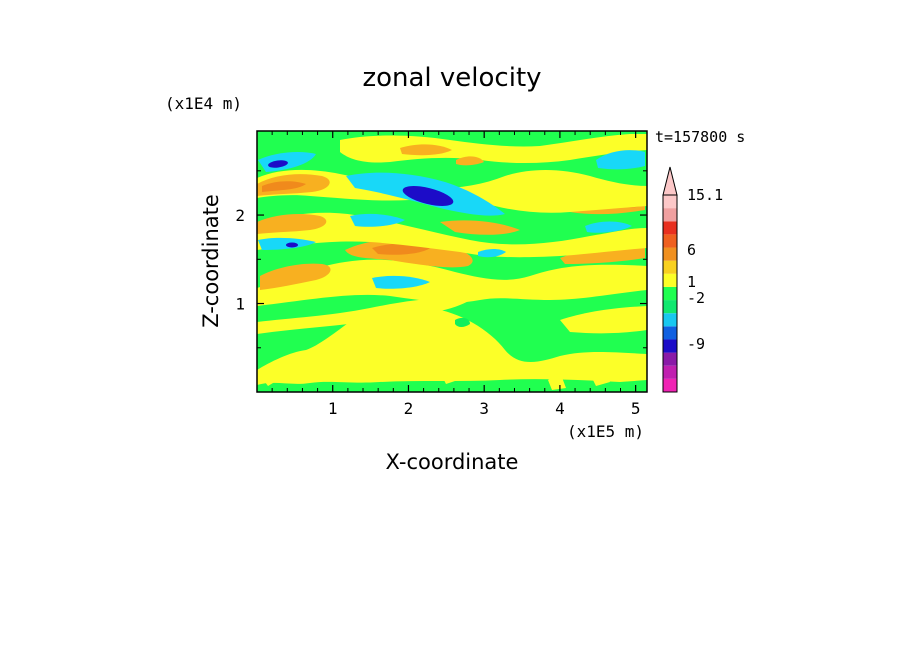 The width and height of the screenshot is (904, 654). Describe the element at coordinates (602, 255) in the screenshot. I see `mid-right-orange` at that location.